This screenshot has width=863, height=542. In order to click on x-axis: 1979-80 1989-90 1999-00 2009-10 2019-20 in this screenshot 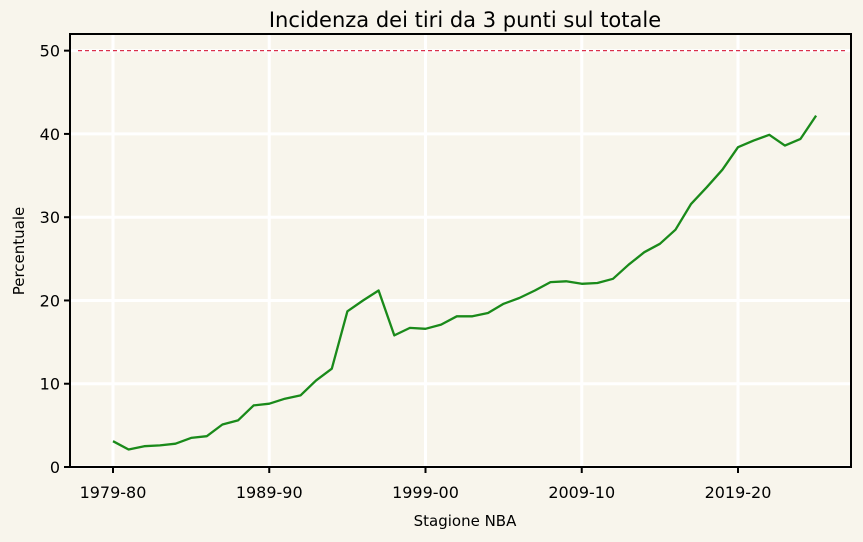, I will do `click(426, 484)`.